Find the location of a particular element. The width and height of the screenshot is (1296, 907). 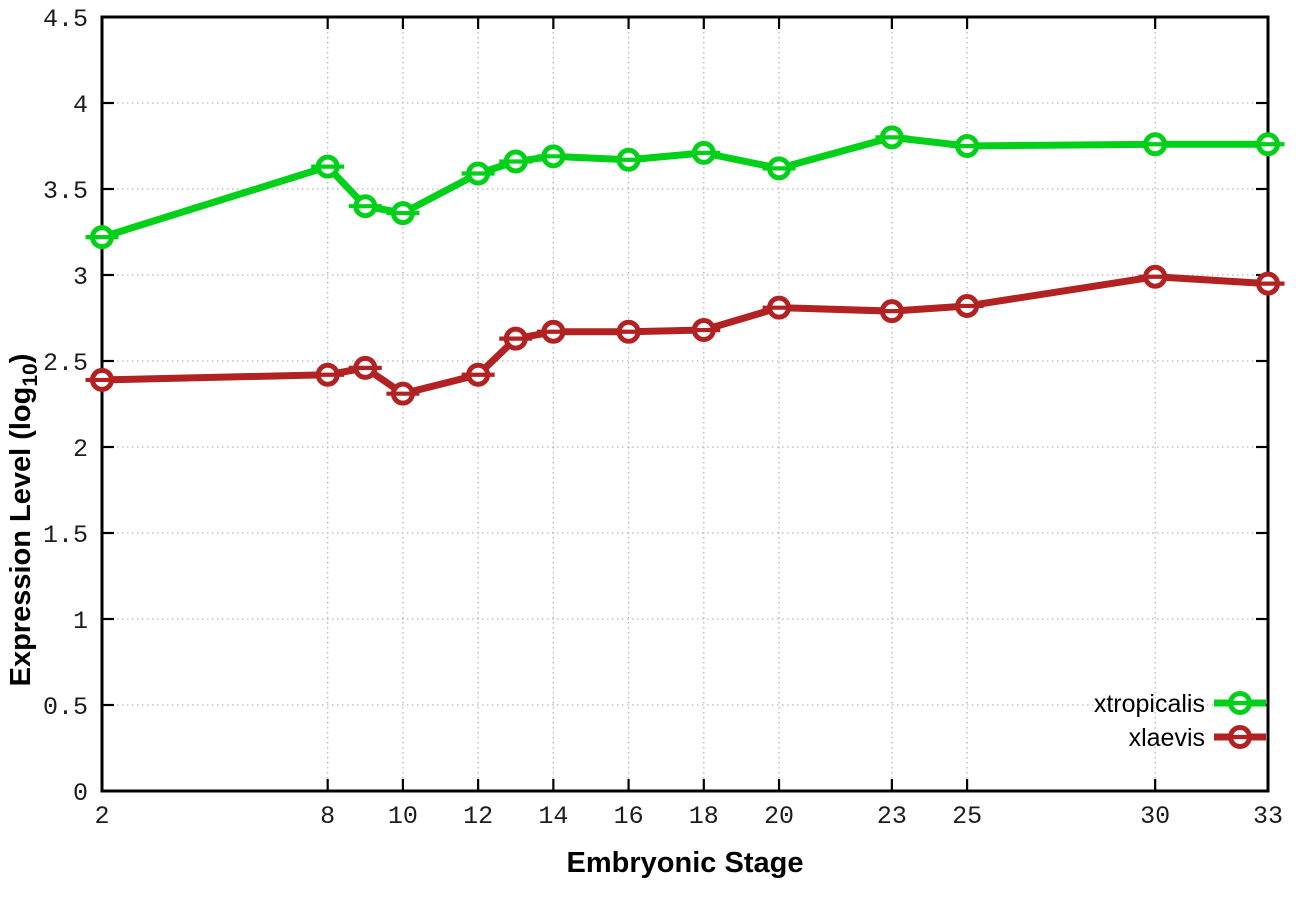

legend: xtropicalis xlaevis is located at coordinates (1180, 721).